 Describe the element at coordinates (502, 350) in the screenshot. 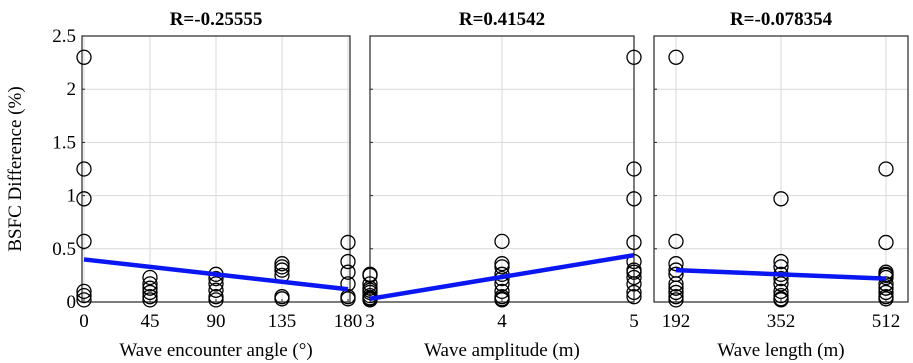

I see `x-axis-label-amplitude: Wave amplitude (m)` at that location.